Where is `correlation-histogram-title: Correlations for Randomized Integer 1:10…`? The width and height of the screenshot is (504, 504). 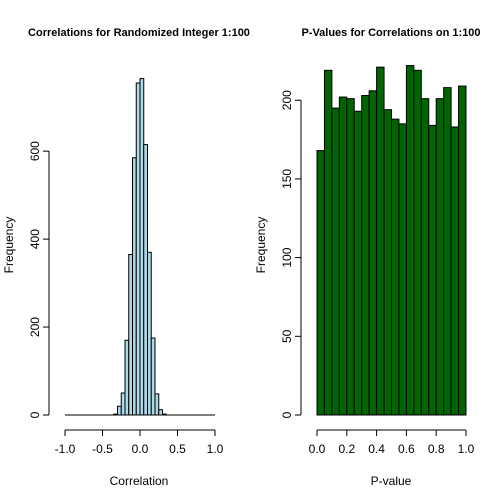 correlation-histogram-title: Correlations for Randomized Integer 1:10… is located at coordinates (139, 33).